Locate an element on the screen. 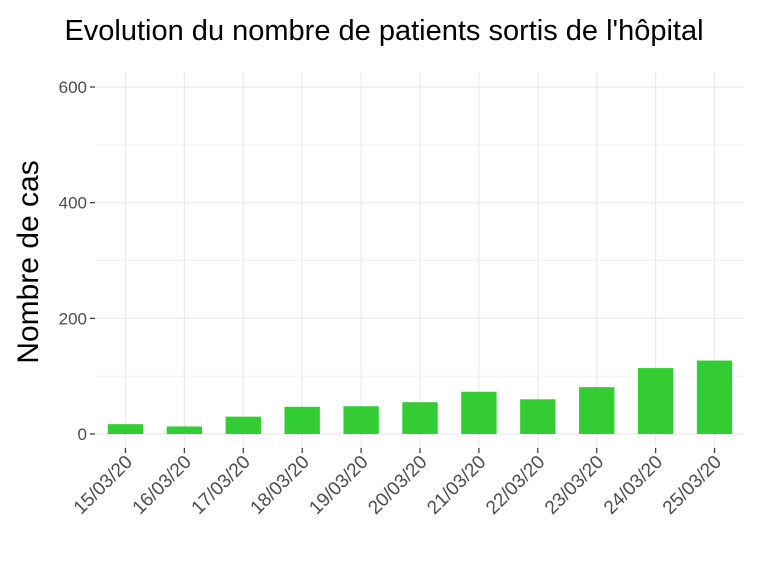  bar-23/03/20 is located at coordinates (597, 410).